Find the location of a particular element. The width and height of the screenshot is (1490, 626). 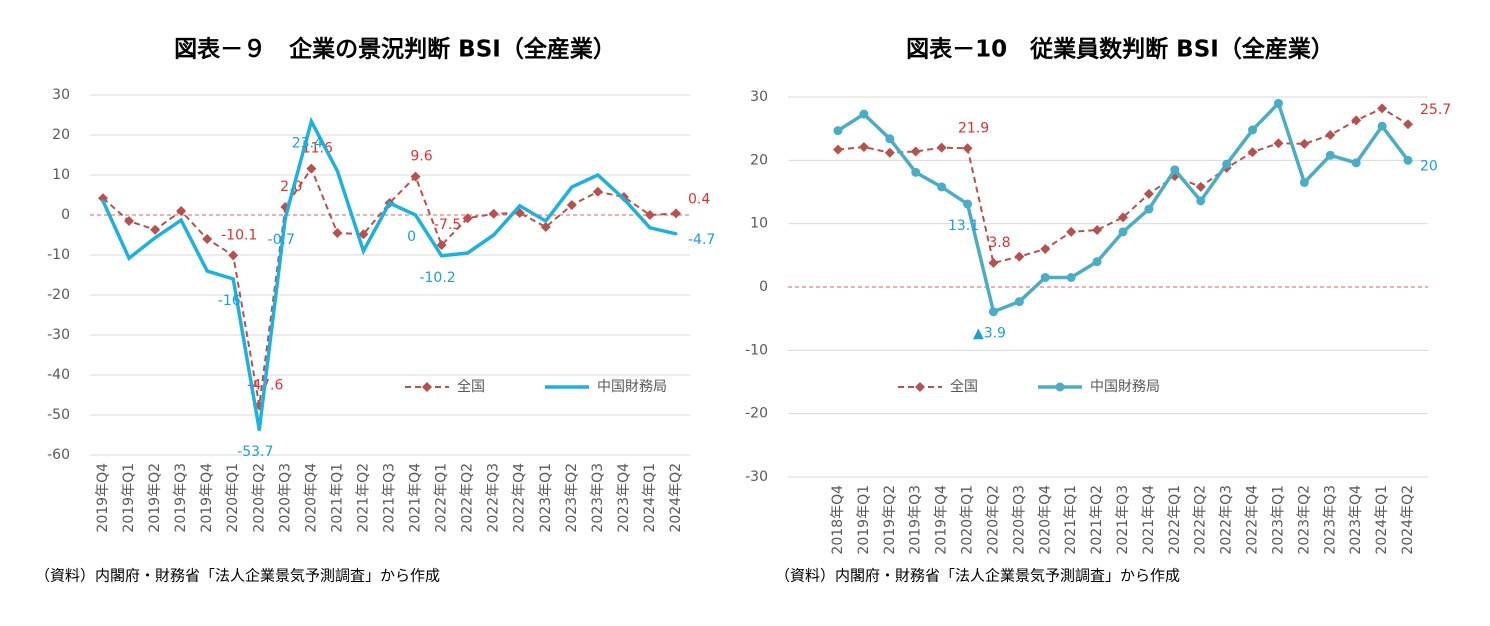

y-tick-label: -40 is located at coordinates (58, 375).